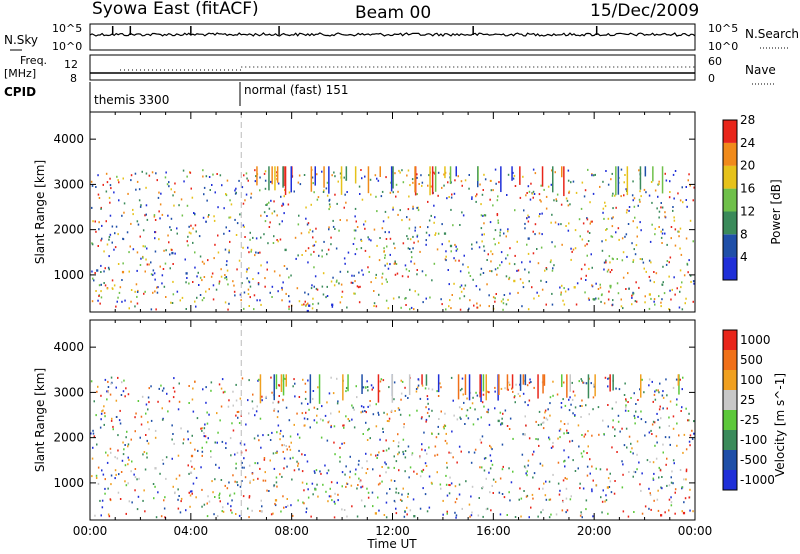  I want to click on y-tick-label: 1000, so click(68, 483).